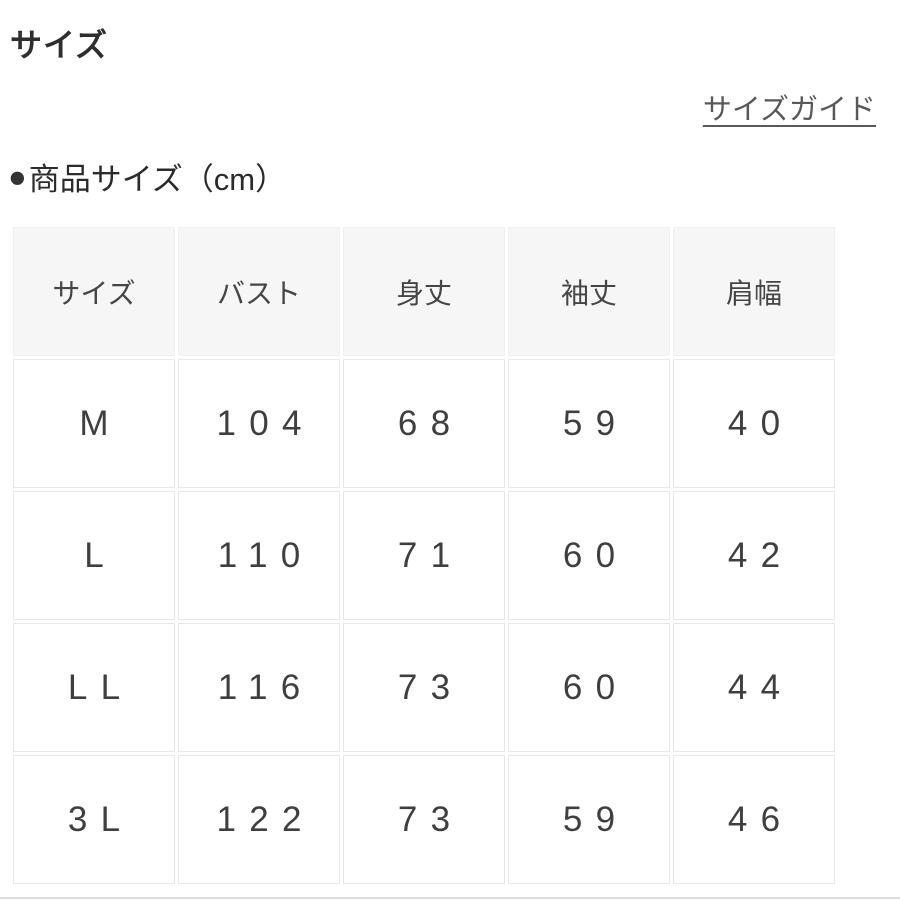  What do you see at coordinates (259, 291) in the screenshot?
I see `column-header-bust: バスト` at bounding box center [259, 291].